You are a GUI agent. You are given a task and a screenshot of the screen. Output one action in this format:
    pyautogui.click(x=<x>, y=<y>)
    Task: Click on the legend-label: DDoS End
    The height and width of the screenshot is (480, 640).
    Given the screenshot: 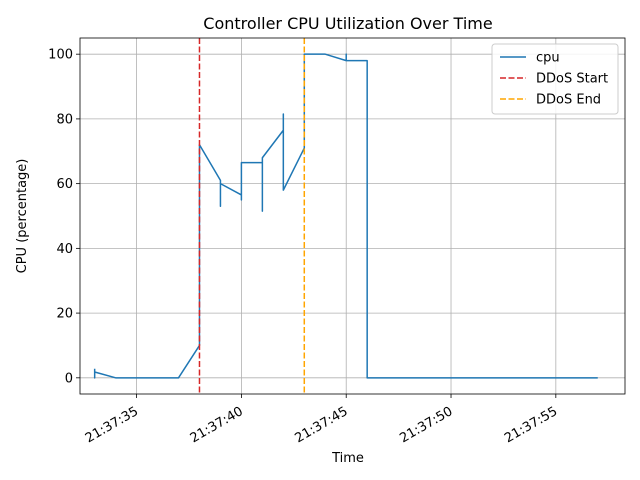 What is the action you would take?
    pyautogui.click(x=568, y=100)
    